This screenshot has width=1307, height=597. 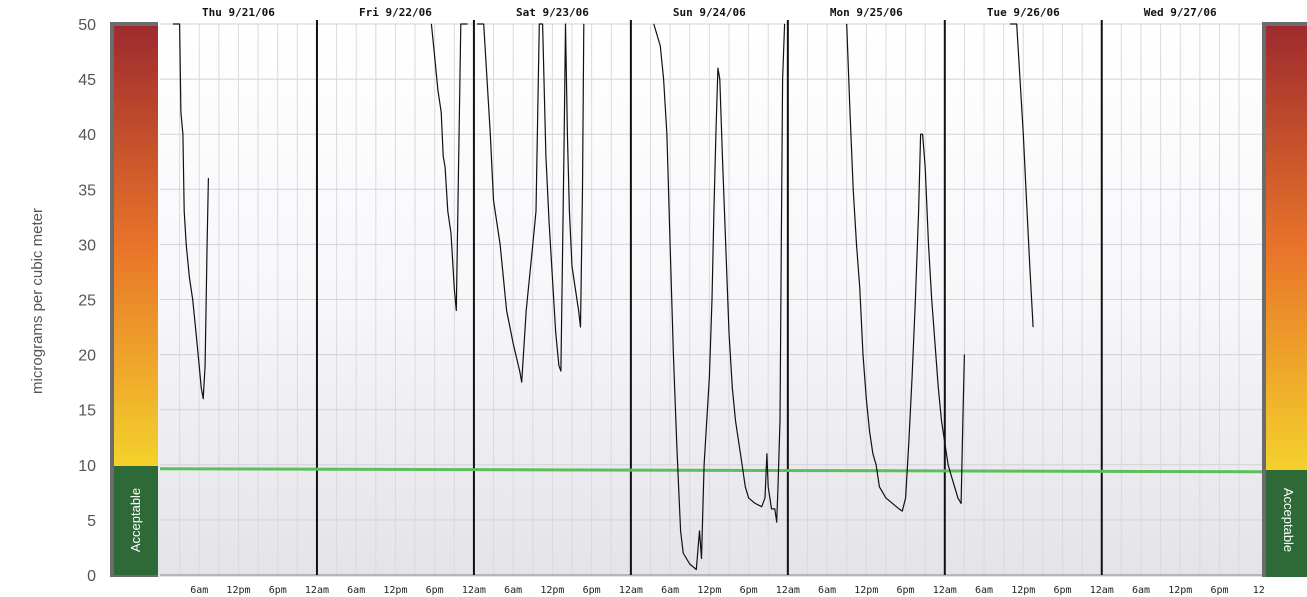 I want to click on right-aqi-scale: Acceptable, so click(x=1284, y=299).